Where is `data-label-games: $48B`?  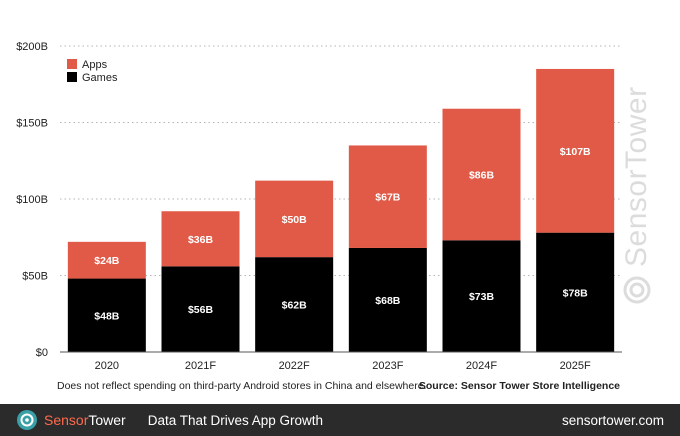 data-label-games: $48B is located at coordinates (107, 316).